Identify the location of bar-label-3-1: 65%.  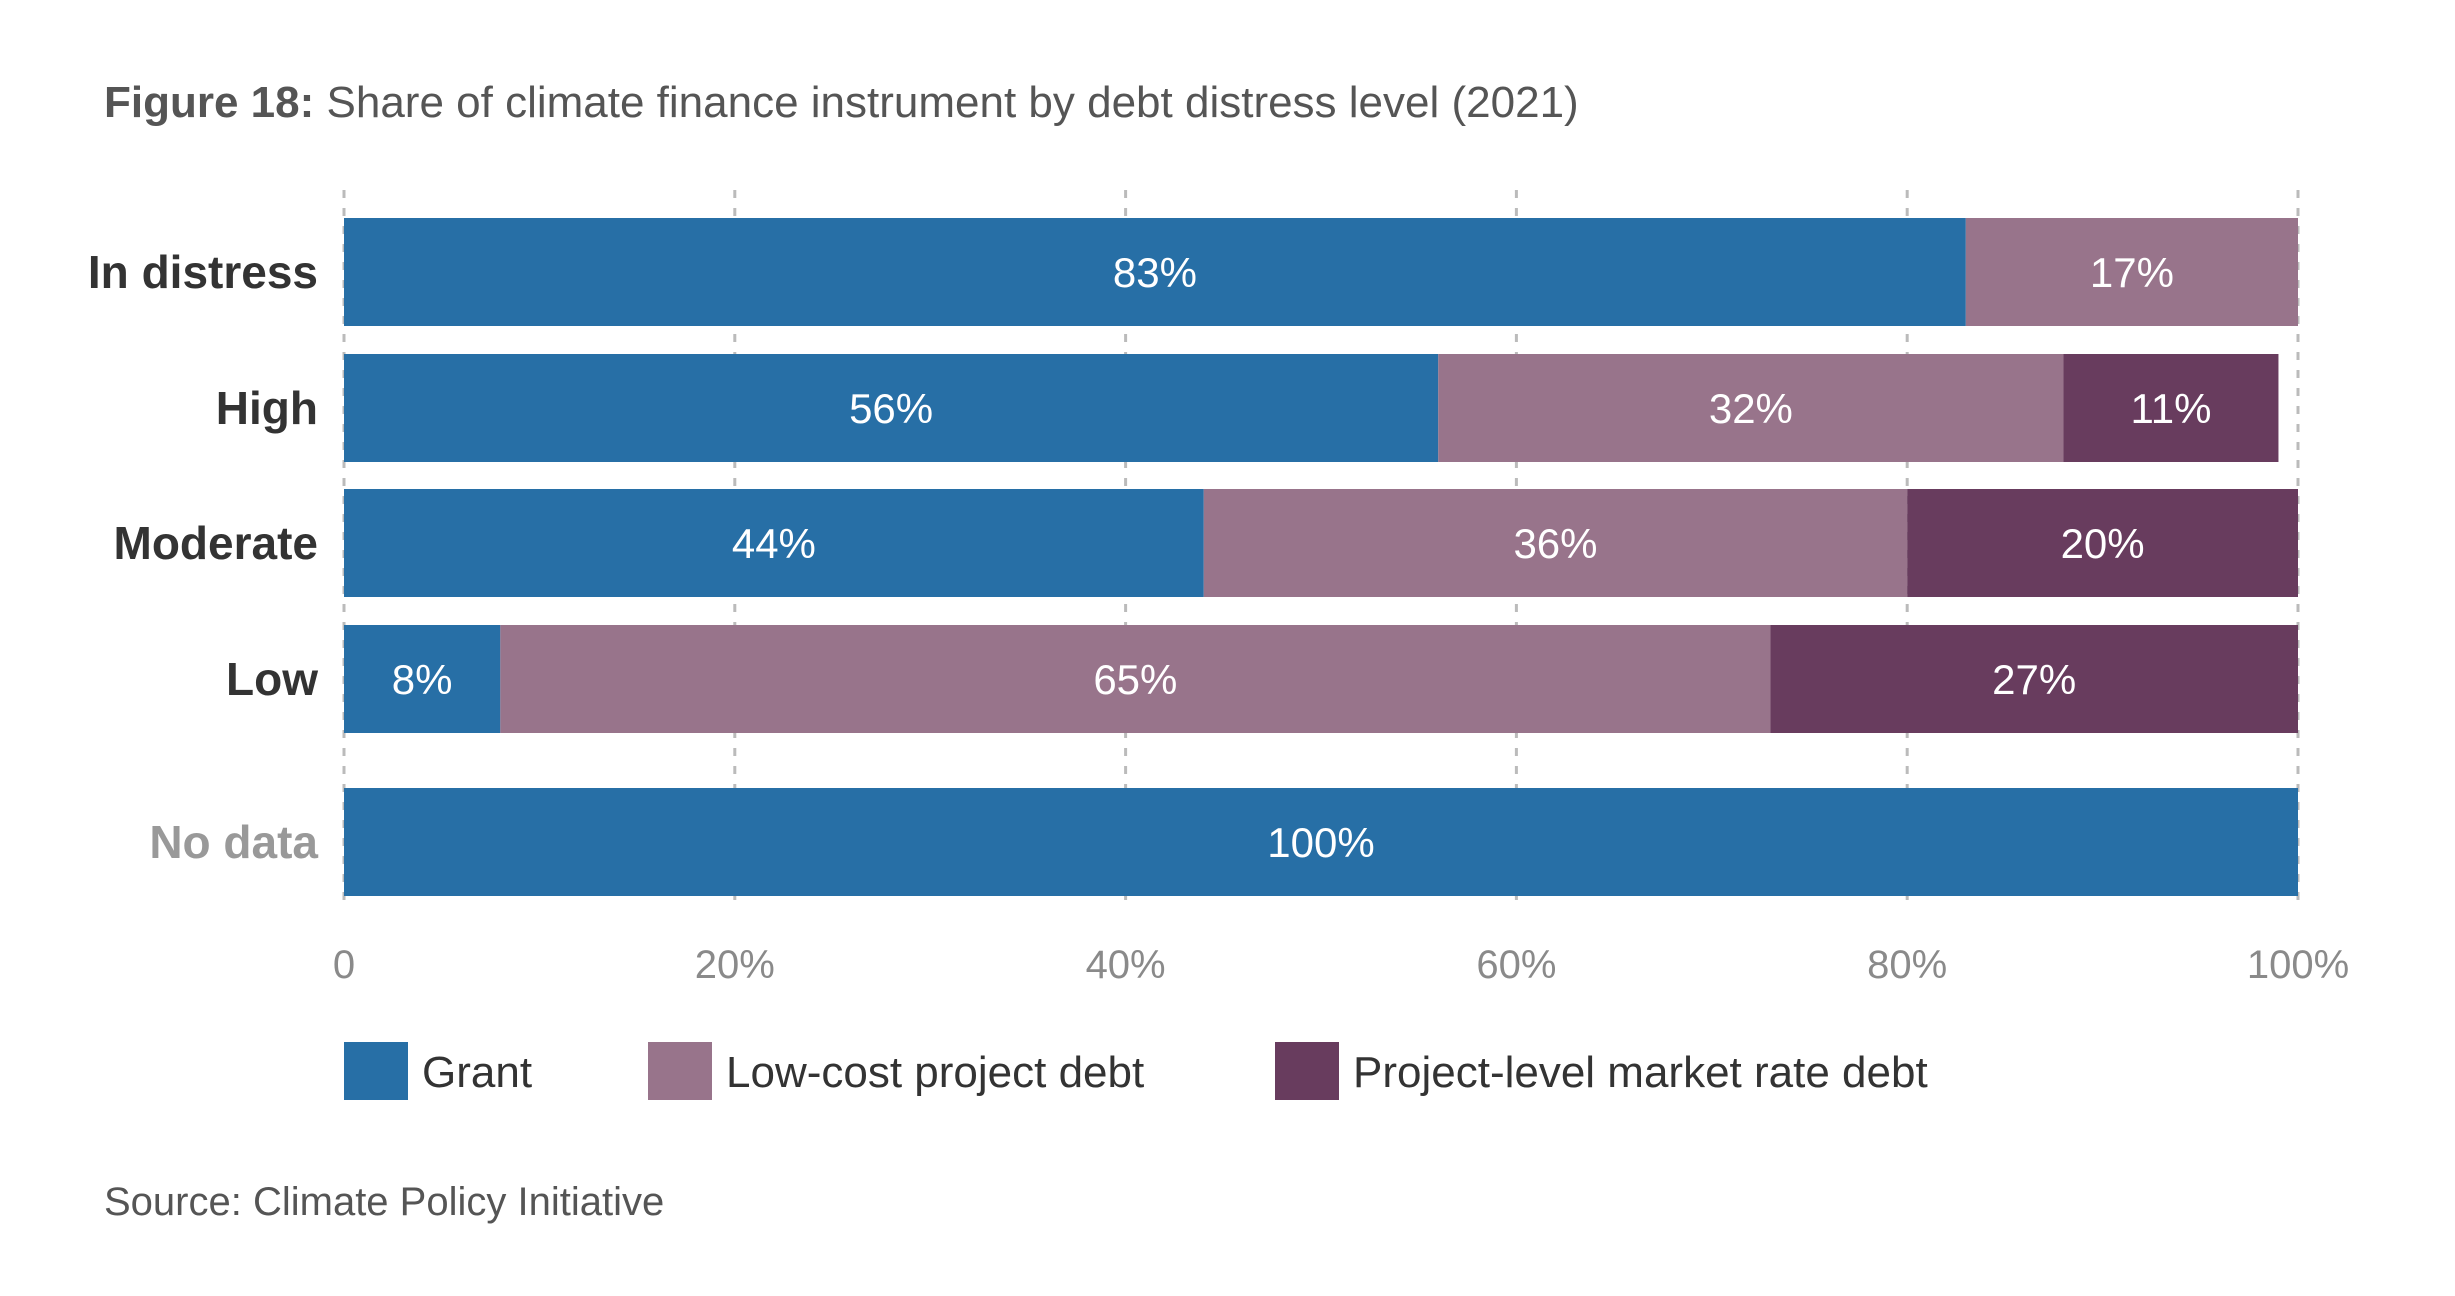
(1135, 679).